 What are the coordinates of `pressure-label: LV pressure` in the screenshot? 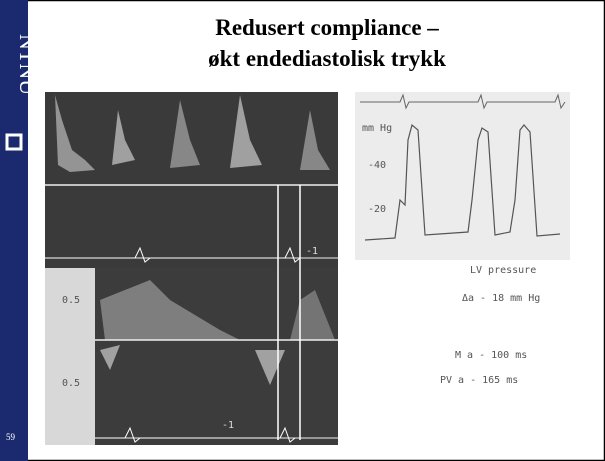 It's located at (503, 270).